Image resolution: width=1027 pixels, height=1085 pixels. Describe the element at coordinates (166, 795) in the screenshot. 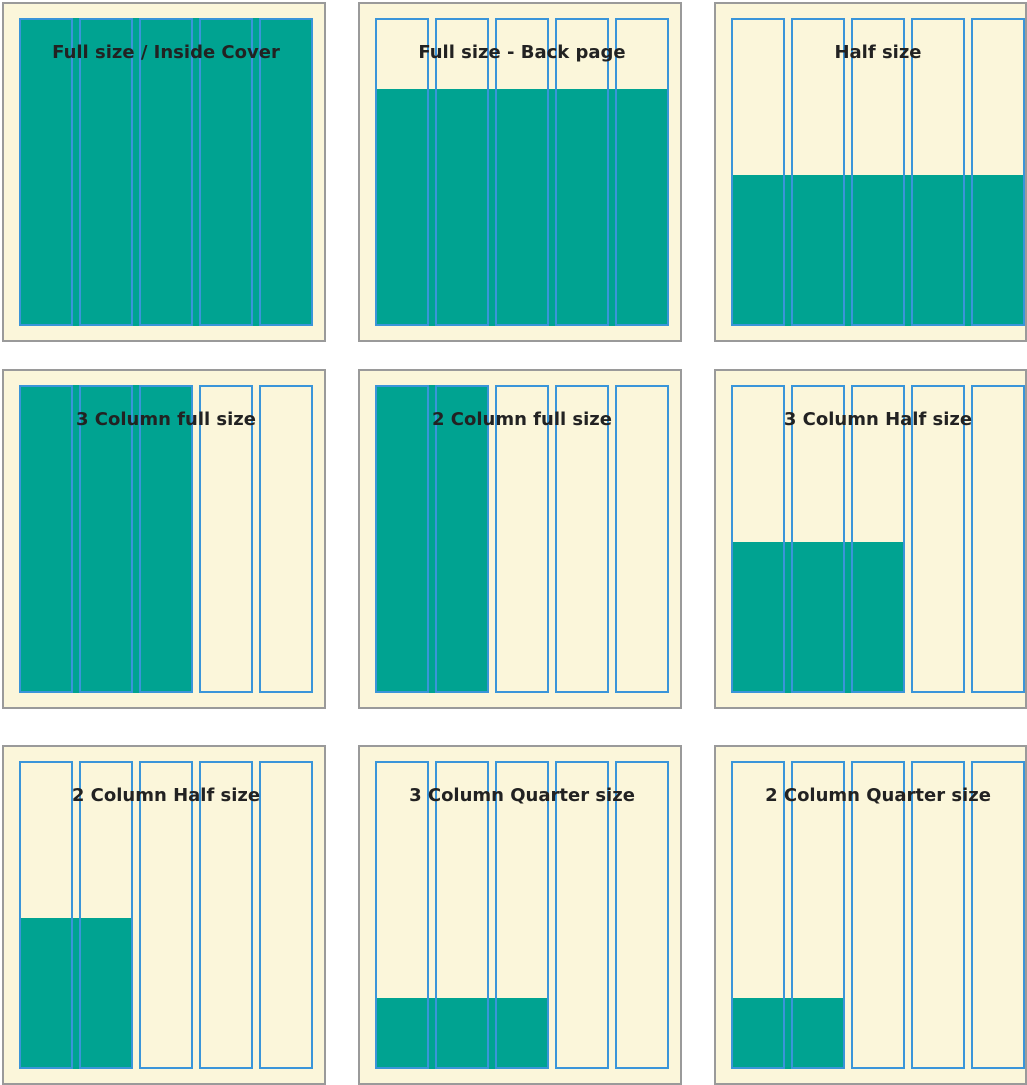

I see `panel-title: 2 Column Half size` at that location.